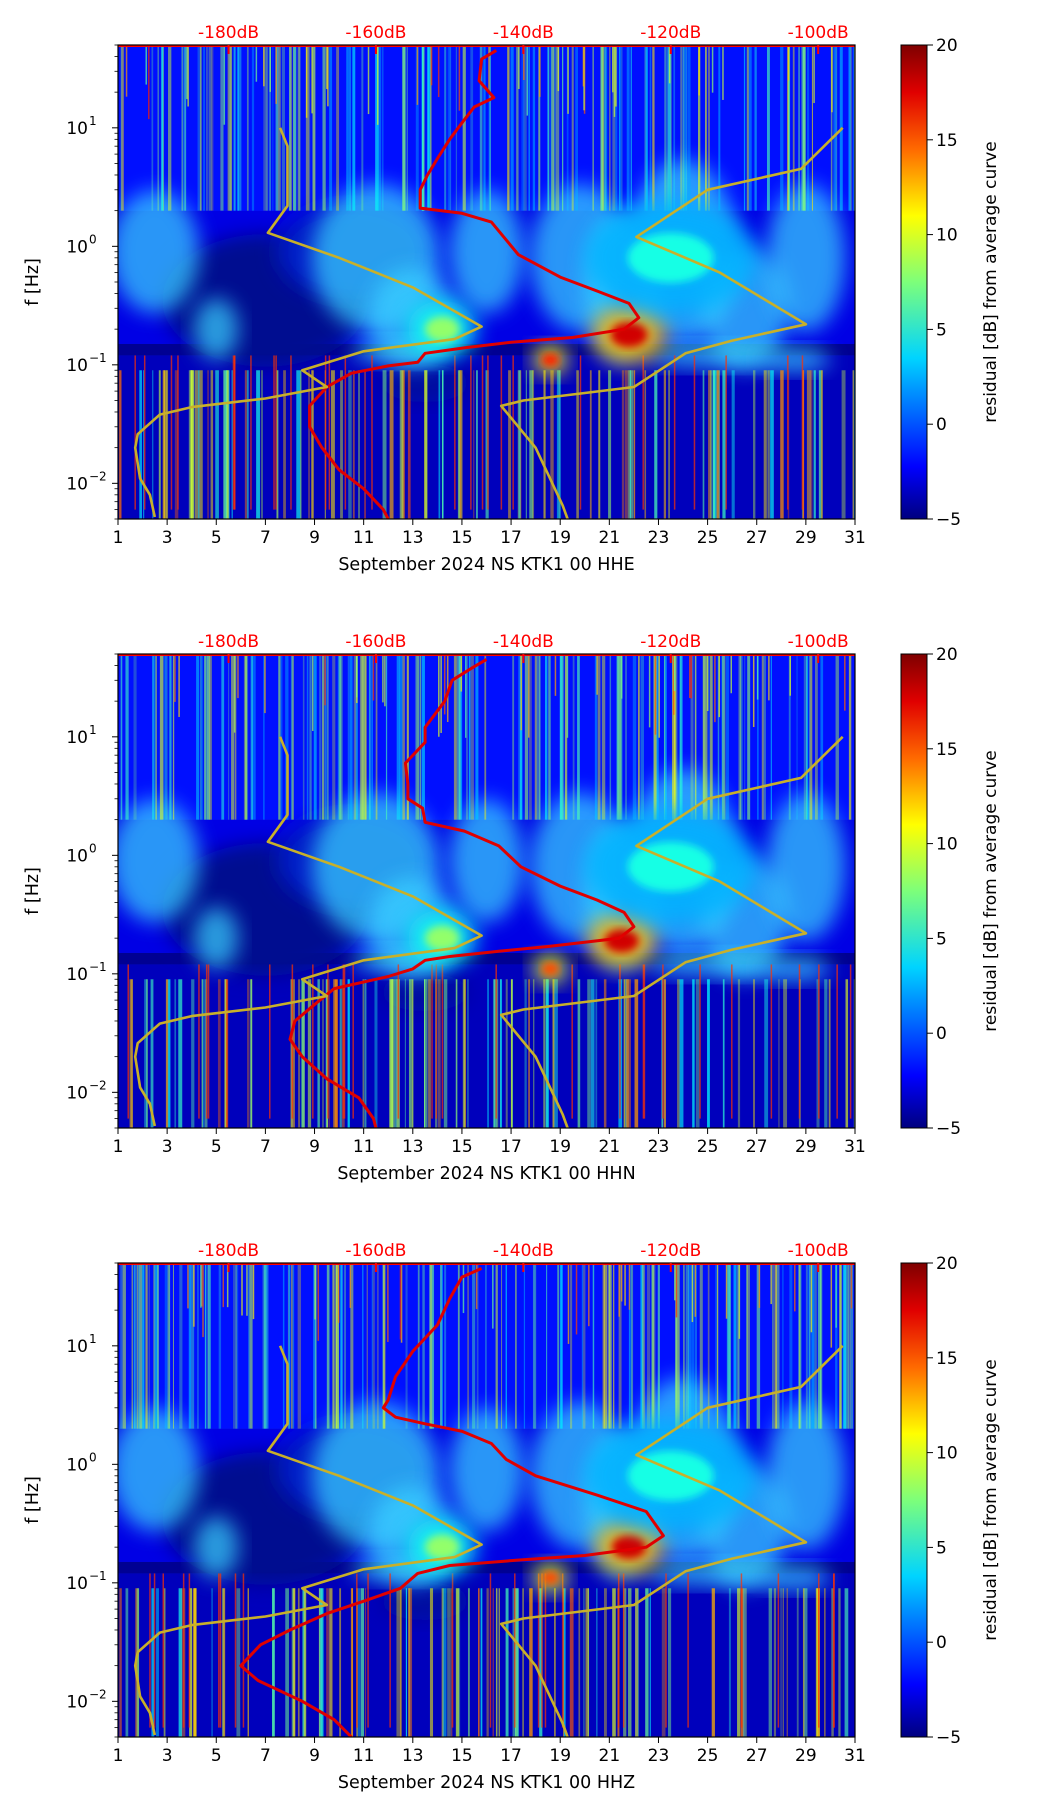 This screenshot has height=1806, width=1052. I want to click on x-axis-label: September 2024 NS KTK1 00 HHE, so click(486, 565).